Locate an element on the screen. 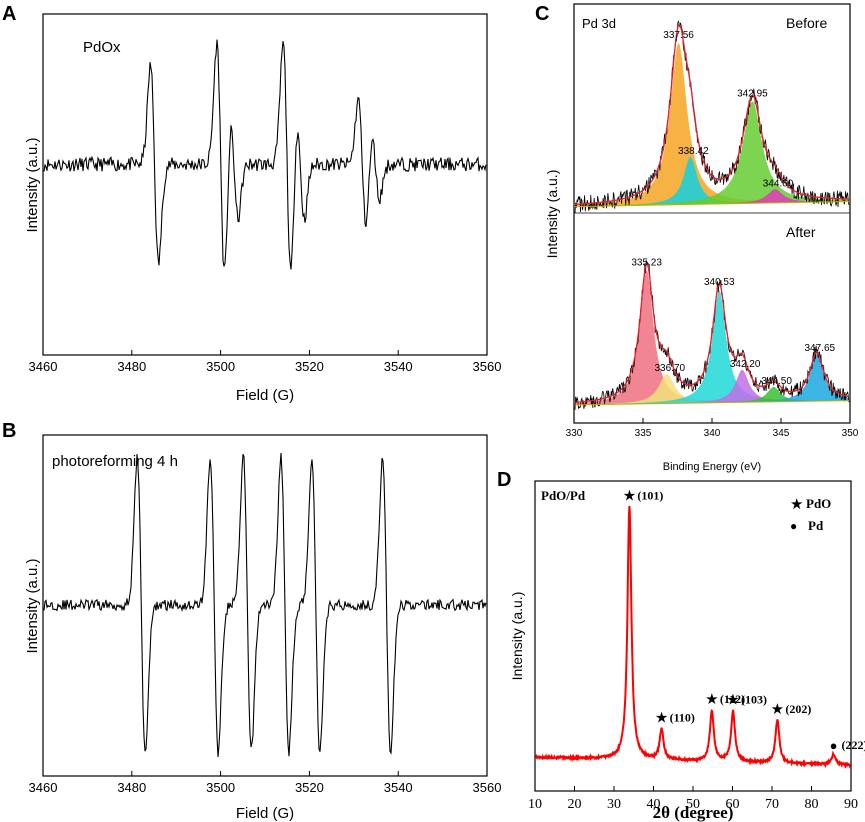 This screenshot has width=865, height=822. peak-label: 340.53 is located at coordinates (719, 282).